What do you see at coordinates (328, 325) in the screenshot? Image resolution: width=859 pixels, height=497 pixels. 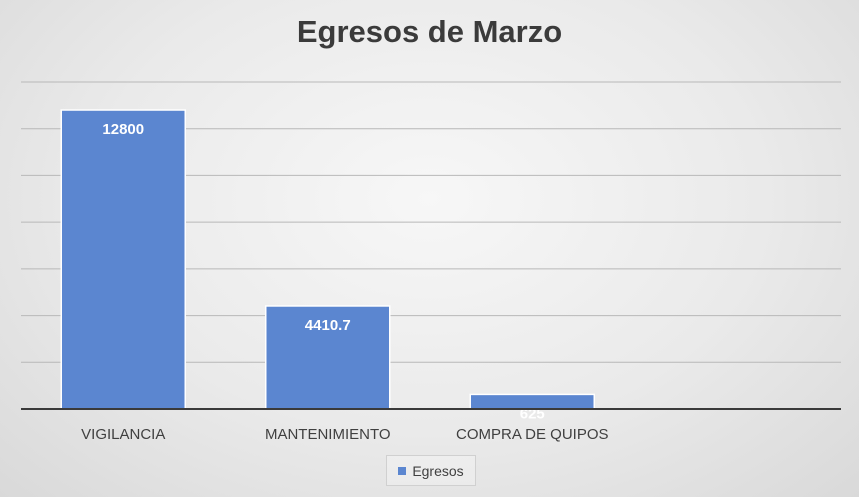 I see `data-label: 4410.7` at bounding box center [328, 325].